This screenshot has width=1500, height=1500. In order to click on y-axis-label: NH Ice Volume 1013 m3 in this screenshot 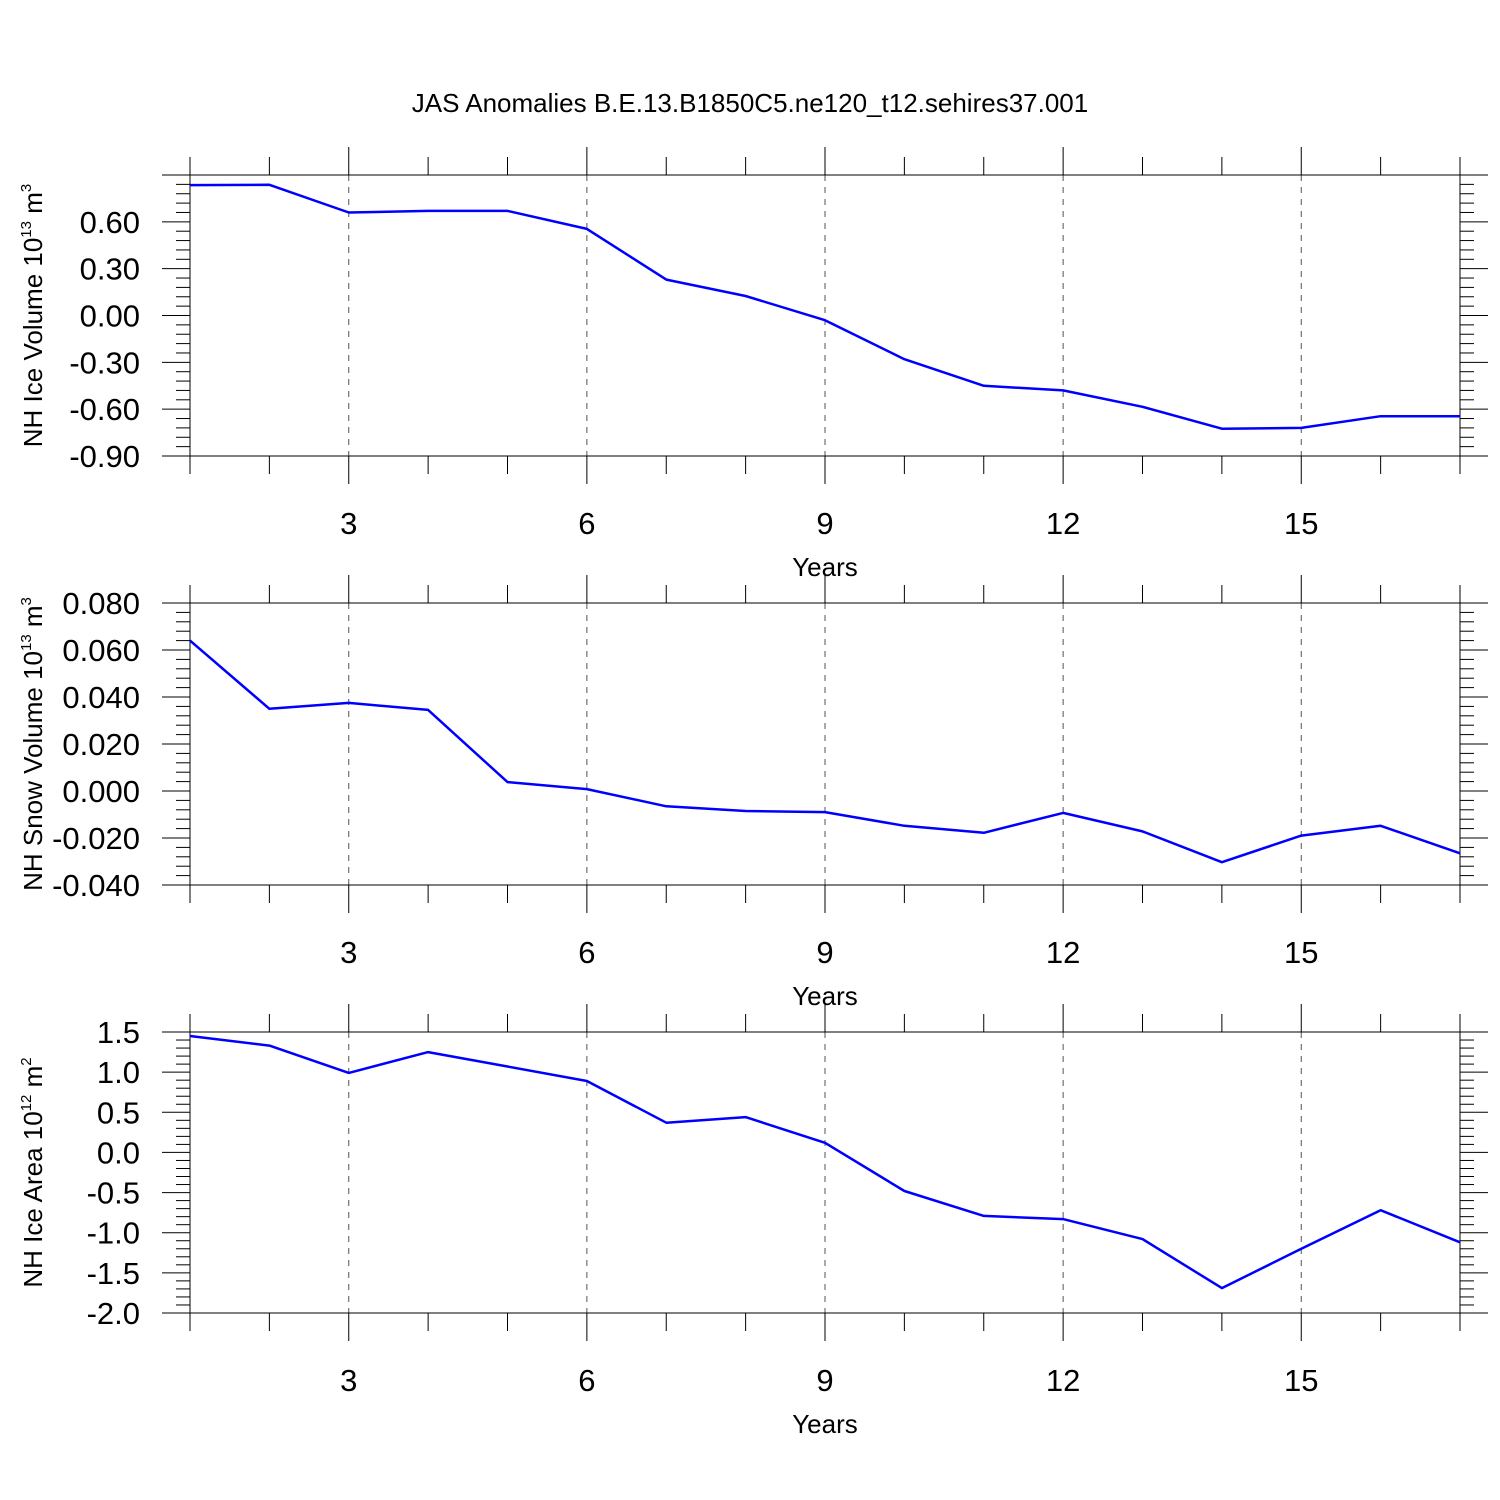, I will do `click(33, 315)`.